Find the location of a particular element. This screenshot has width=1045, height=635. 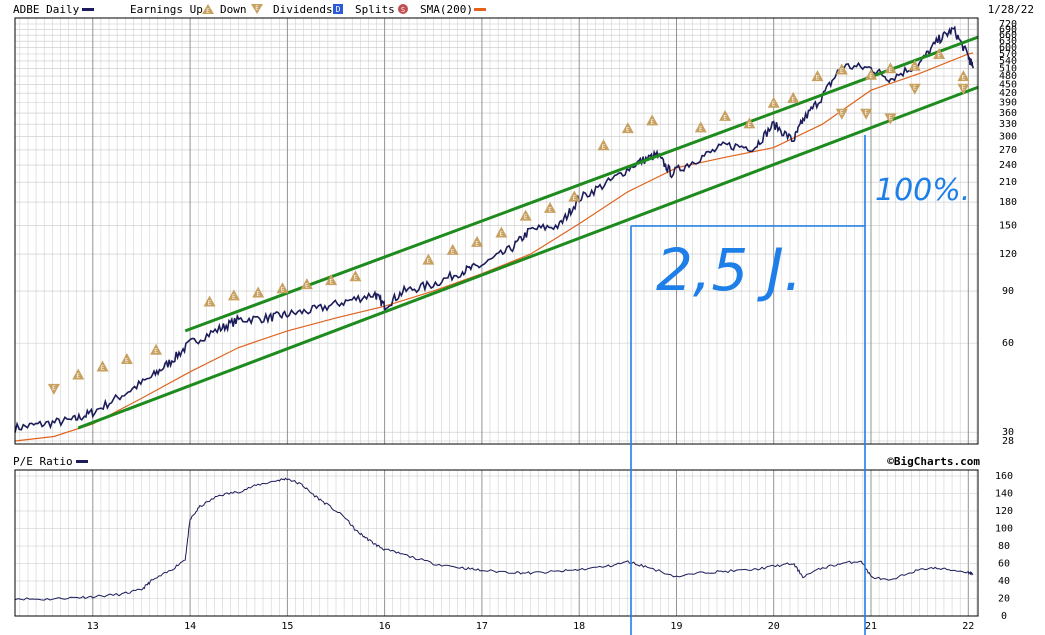

dividends-label: Dividends is located at coordinates (303, 9).